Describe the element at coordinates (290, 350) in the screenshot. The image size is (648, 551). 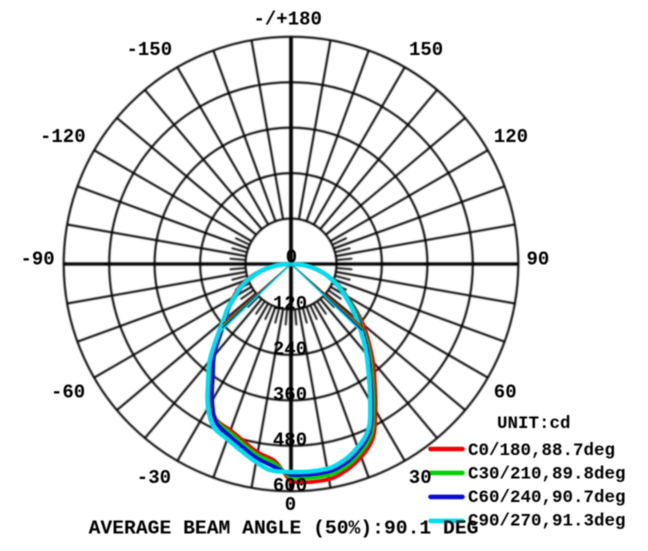
I see `svg-text: 240` at that location.